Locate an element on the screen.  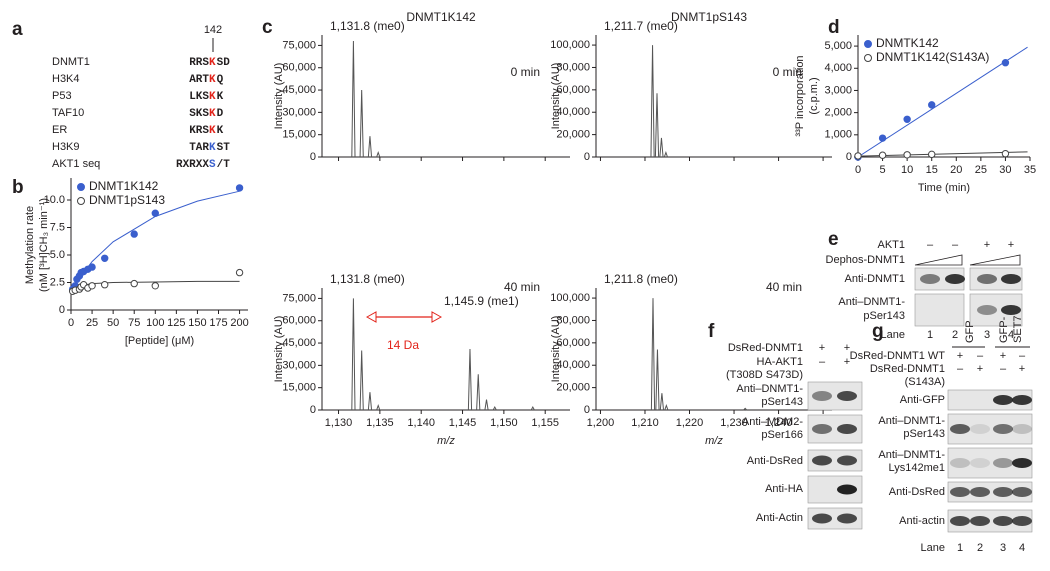
annotation: 14 Da is located at coordinates (403, 345).